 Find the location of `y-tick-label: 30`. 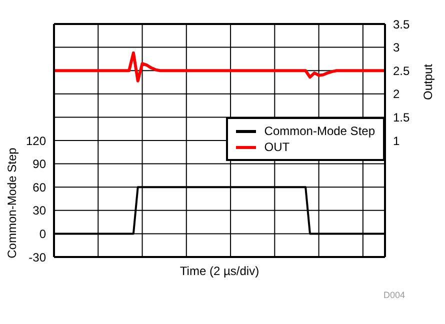

y-tick-label: 30 is located at coordinates (39, 211).